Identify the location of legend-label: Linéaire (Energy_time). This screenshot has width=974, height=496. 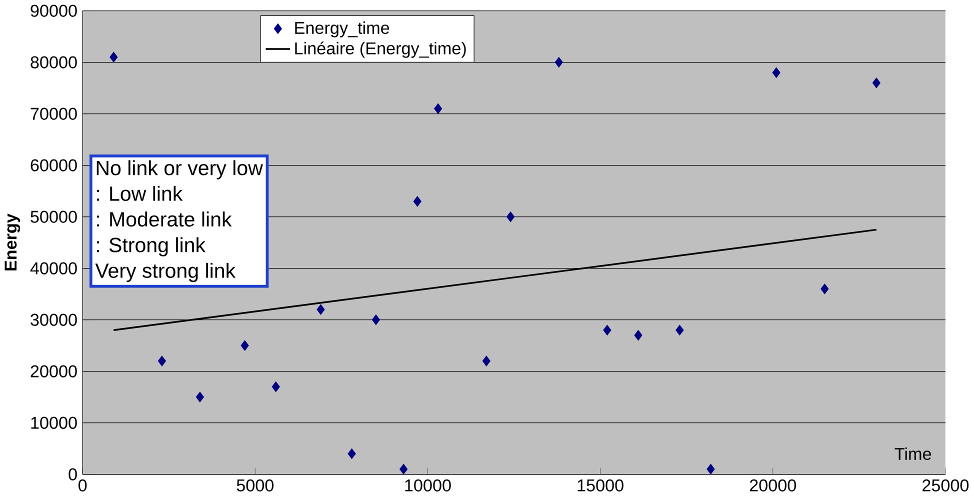
(380, 50).